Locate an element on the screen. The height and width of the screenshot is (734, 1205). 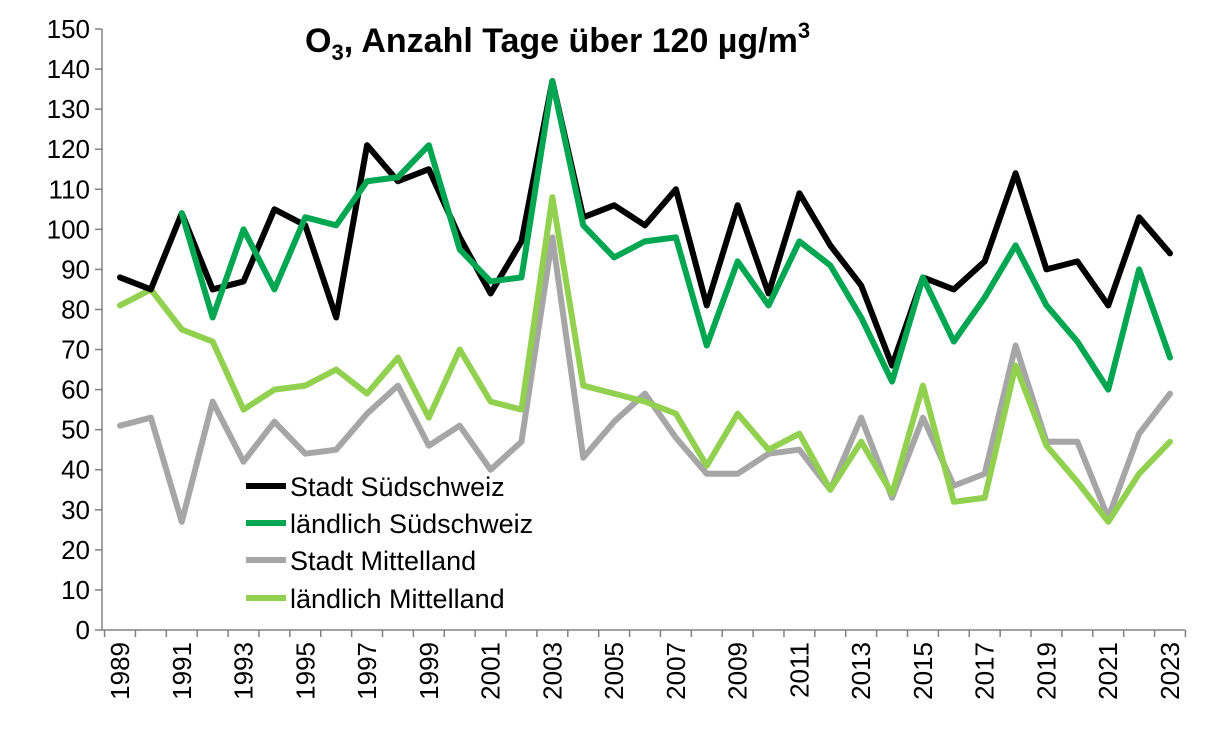
x-tick-label: 1997 is located at coordinates (367, 671).